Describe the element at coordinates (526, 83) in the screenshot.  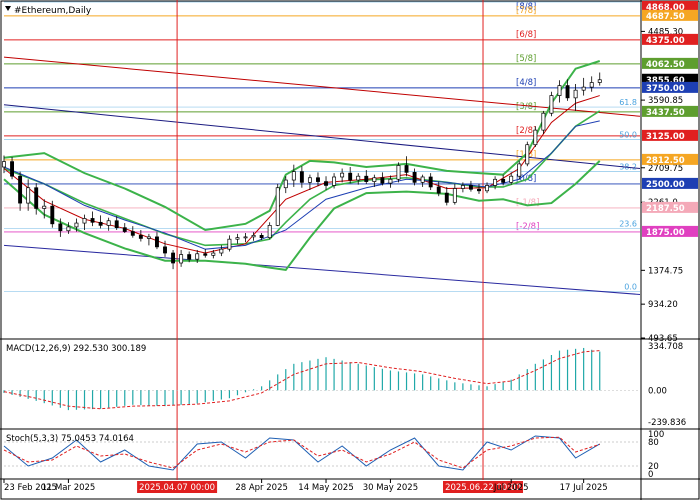
I see `murrey-label: [4/8]` at that location.